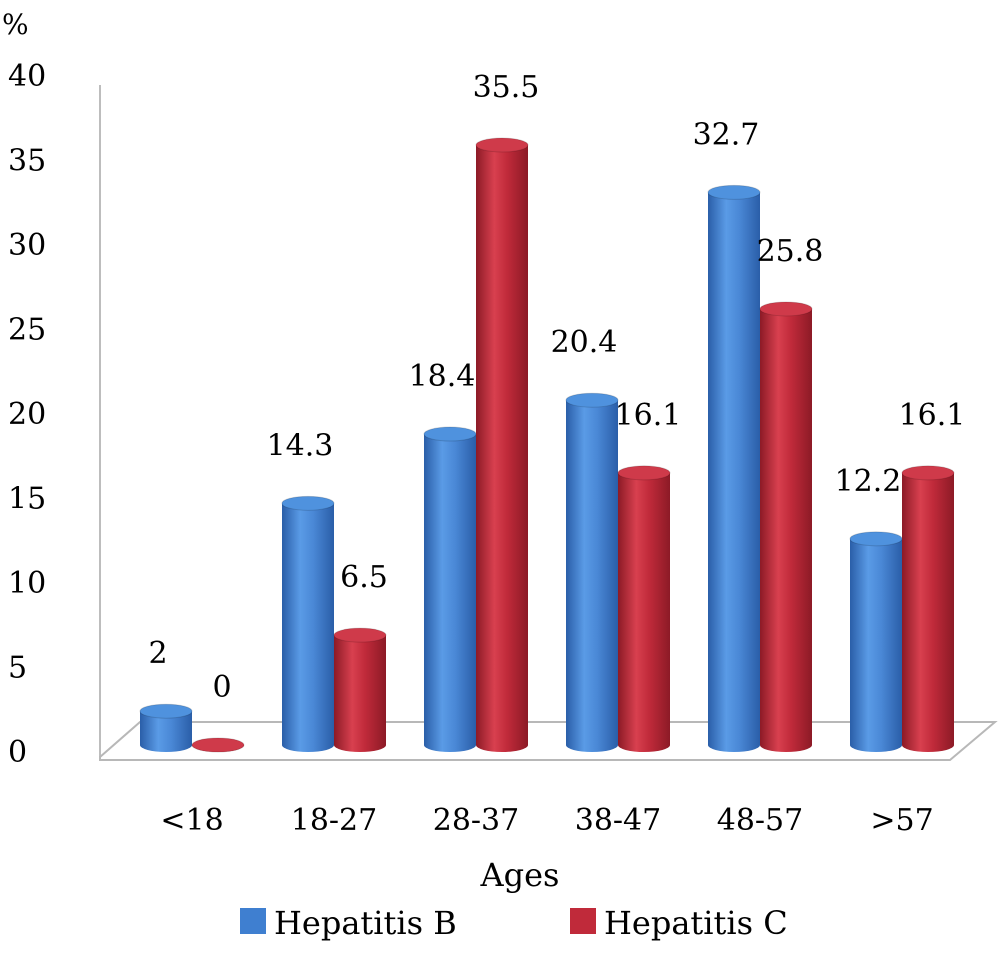  What do you see at coordinates (786, 530) in the screenshot?
I see `bar-hepatitis-c-48-57-body` at bounding box center [786, 530].